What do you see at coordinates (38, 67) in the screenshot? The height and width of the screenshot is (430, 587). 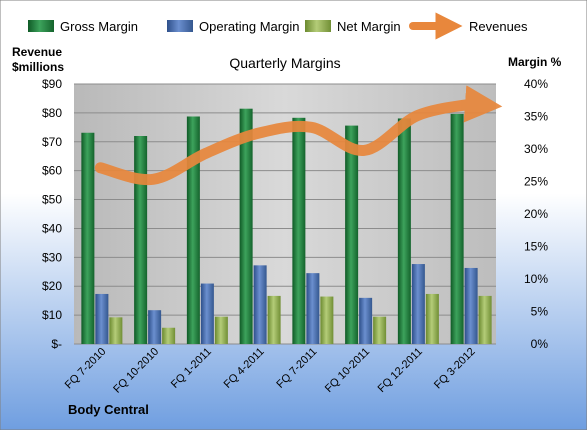 I see `y-axis-left-label-line2: $millions` at bounding box center [38, 67].